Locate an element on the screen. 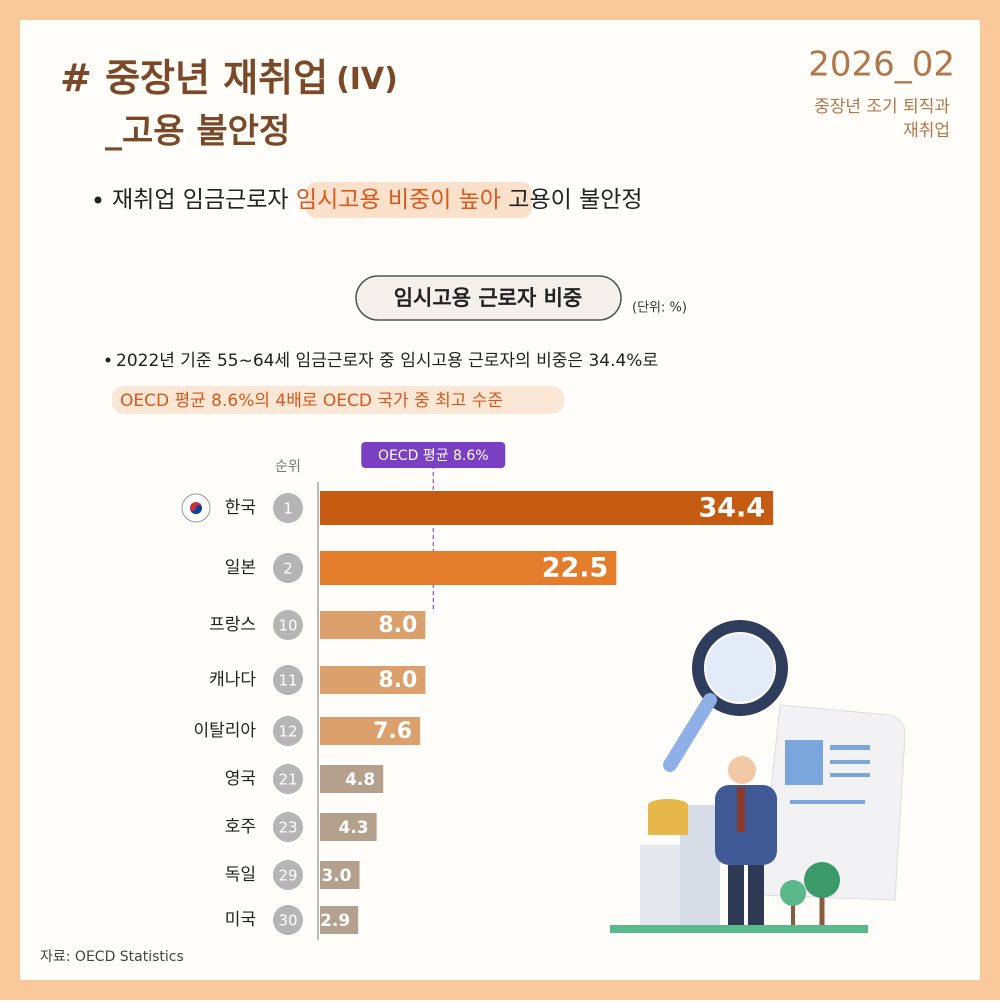 Image resolution: width=1000 pixels, height=1004 pixels. category-label: 영국 is located at coordinates (240, 779).